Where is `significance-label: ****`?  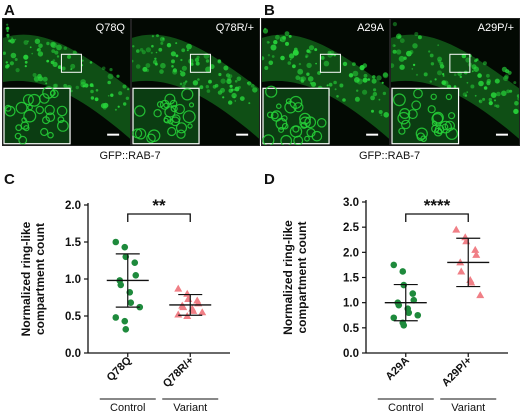 significance-label: **** is located at coordinates (437, 205).